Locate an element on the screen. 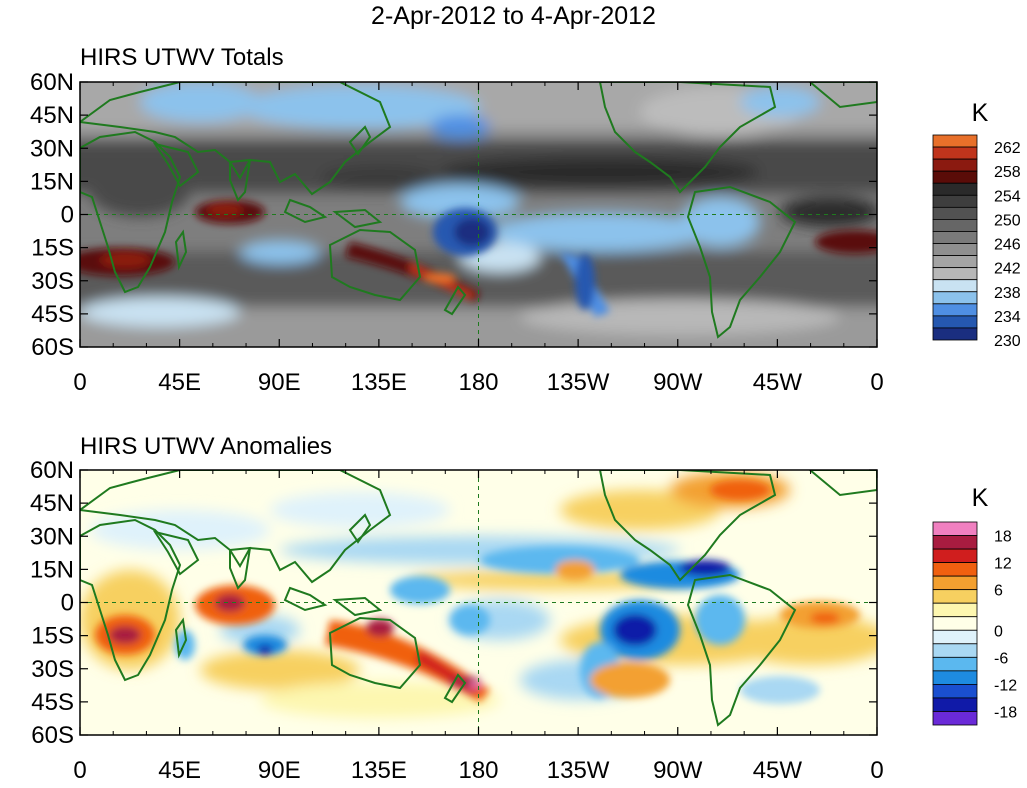 The image size is (1027, 788). totals-x-tick-label: 45E is located at coordinates (179, 382).